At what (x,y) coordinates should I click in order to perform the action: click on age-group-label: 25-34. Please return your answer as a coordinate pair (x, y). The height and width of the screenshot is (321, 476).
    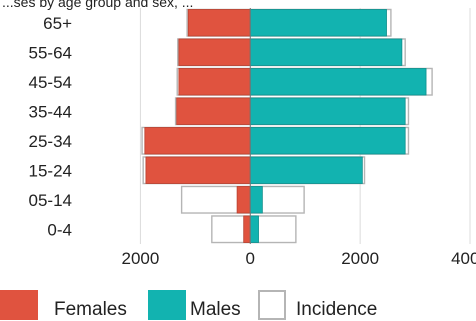
    Looking at the image, I should click on (50, 141).